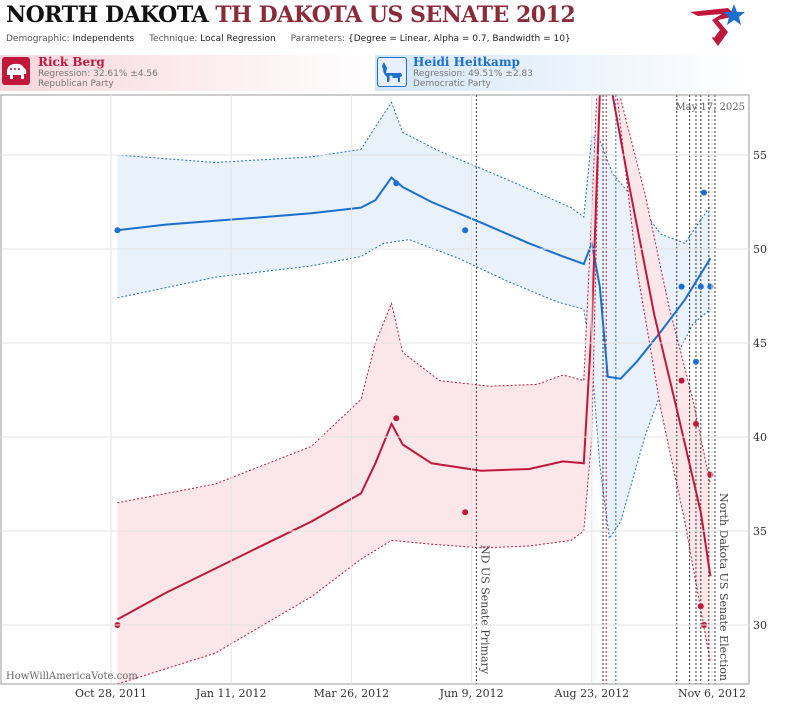 This screenshot has height=704, width=789. Describe the element at coordinates (173, 39) in the screenshot. I see `technique-key: Technique:` at that location.